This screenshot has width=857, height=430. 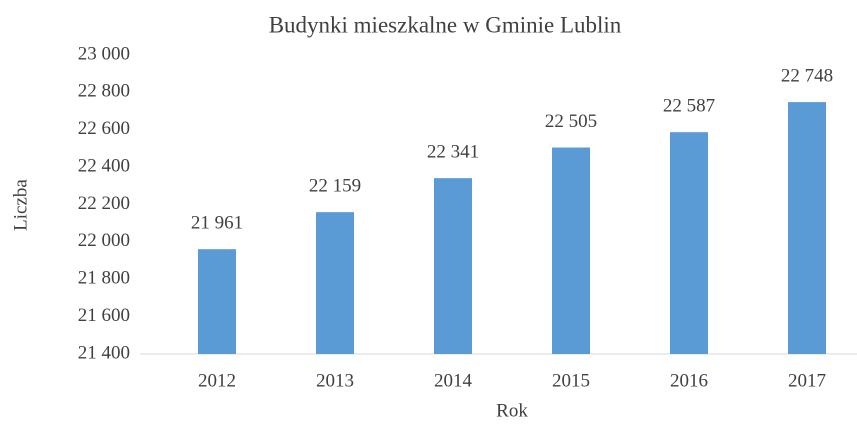 What do you see at coordinates (104, 315) in the screenshot?
I see `y-tick-label: 21 600` at bounding box center [104, 315].